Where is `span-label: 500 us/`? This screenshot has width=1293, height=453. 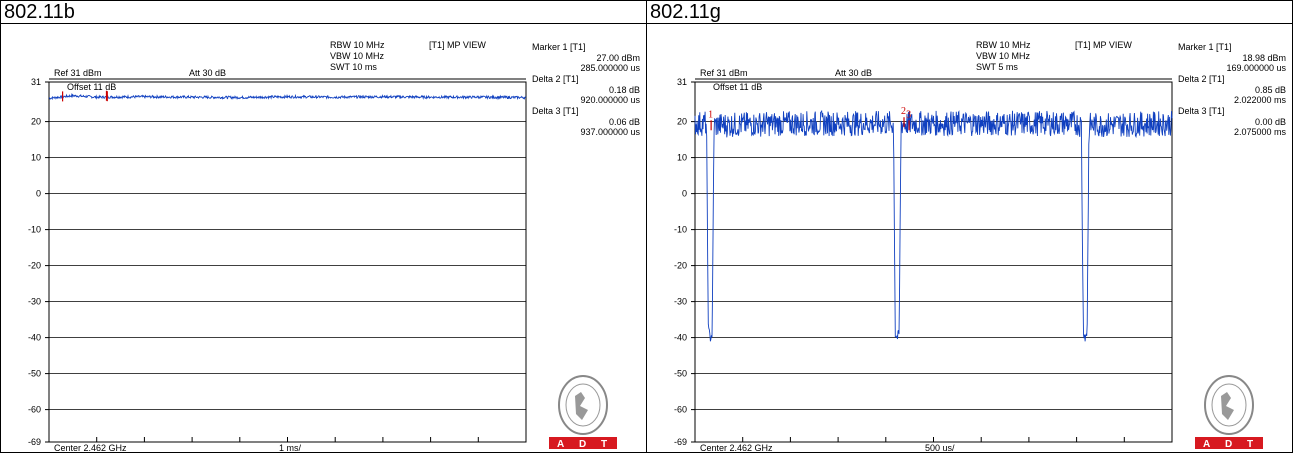
span-label: 500 us/ is located at coordinates (940, 448).